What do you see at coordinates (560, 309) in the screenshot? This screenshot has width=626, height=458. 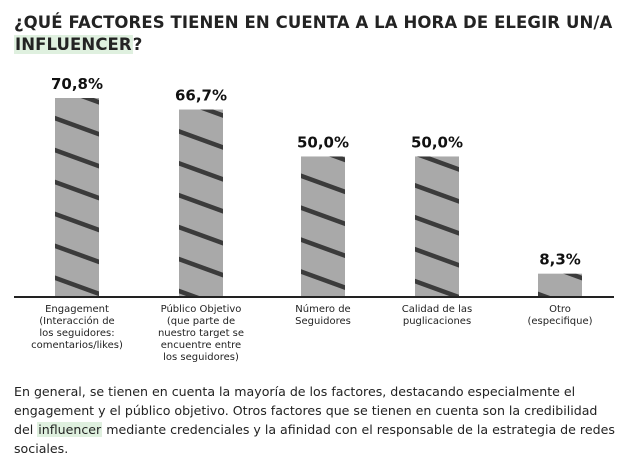 I see `category-label-5-line-1: Otro` at bounding box center [560, 309].